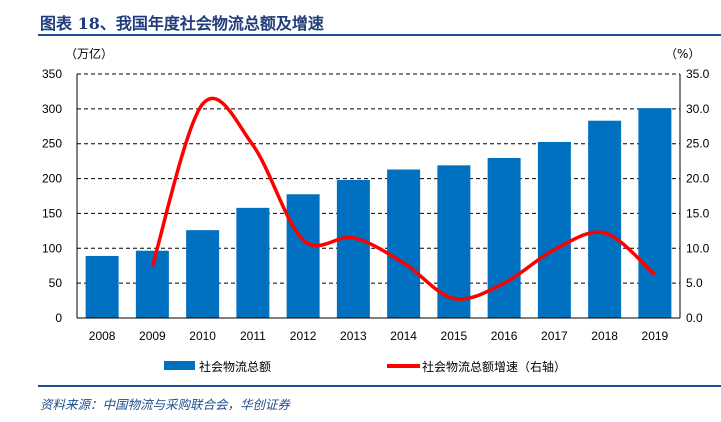  Describe the element at coordinates (235, 366) in the screenshot. I see `legend-bar-label: 社会物流总额` at that location.